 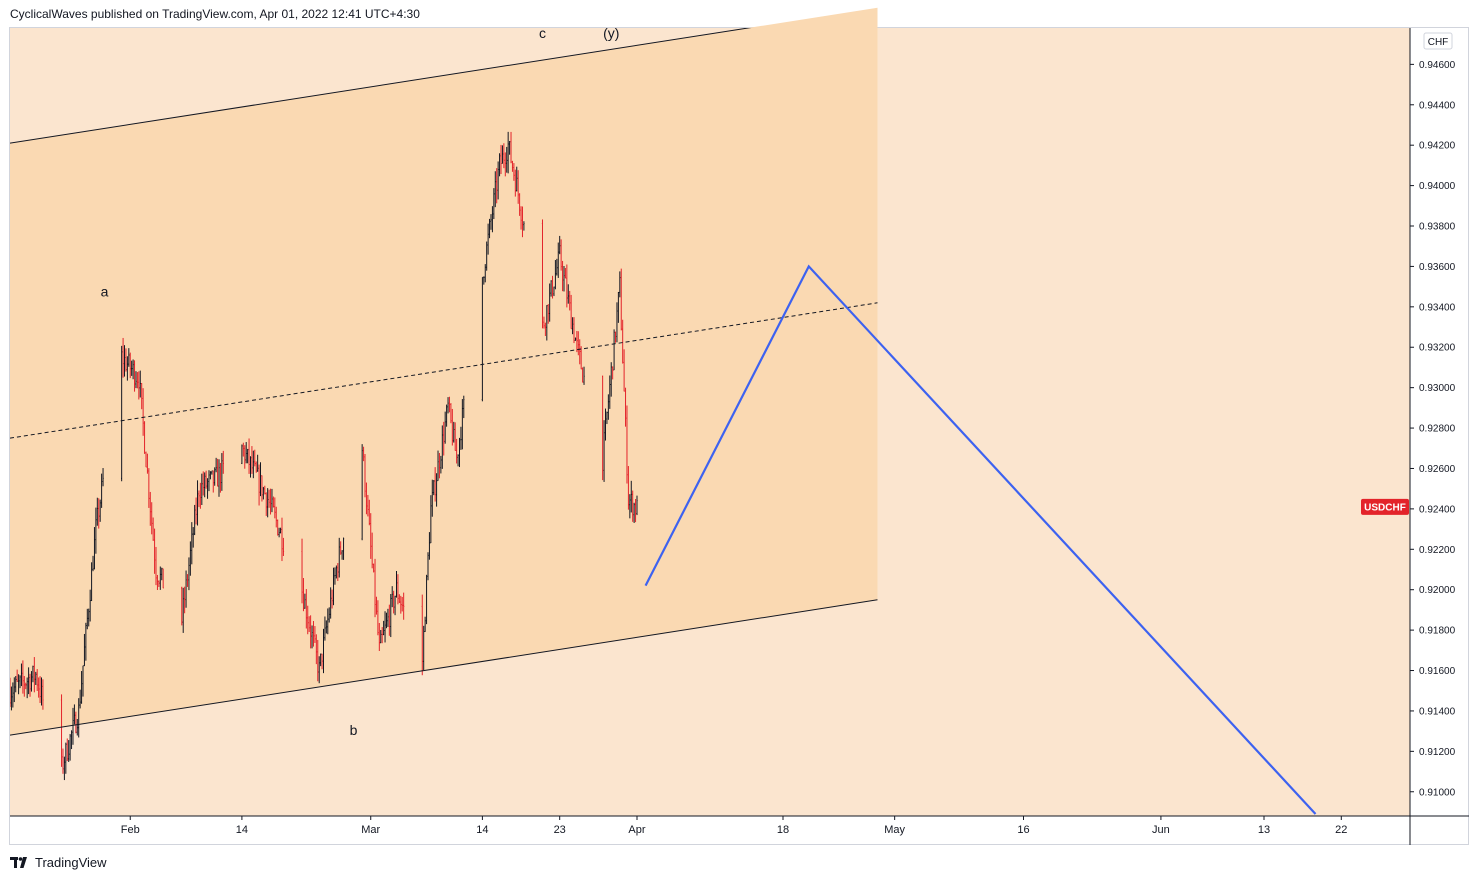 What do you see at coordinates (1437, 429) in the screenshot?
I see `price-tick-label: 0.92800` at bounding box center [1437, 429].